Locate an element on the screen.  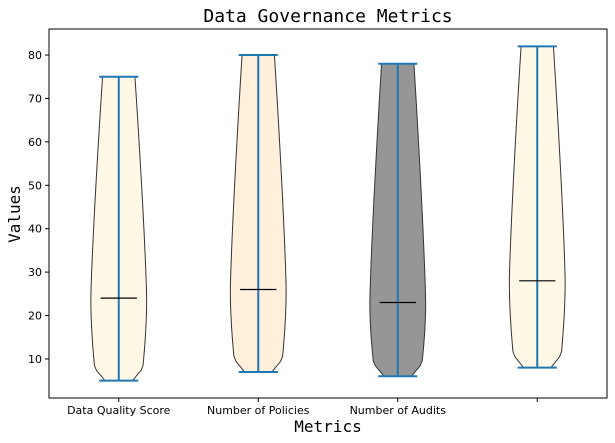
y-tick-label: 30 is located at coordinates (35, 272).